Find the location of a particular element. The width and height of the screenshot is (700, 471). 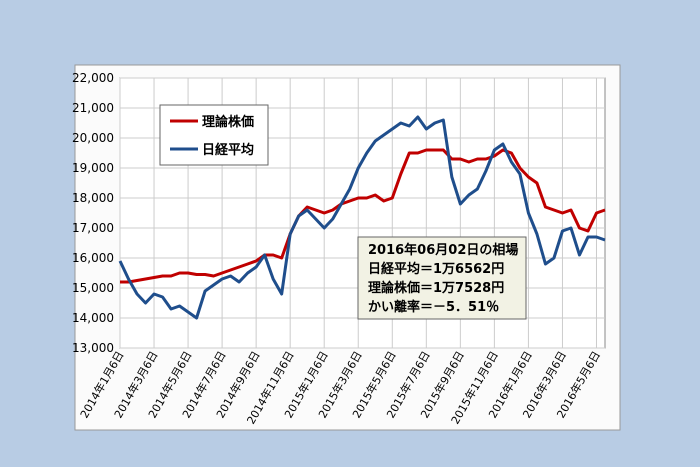

y-tick-label: 21,000 is located at coordinates (93, 108).